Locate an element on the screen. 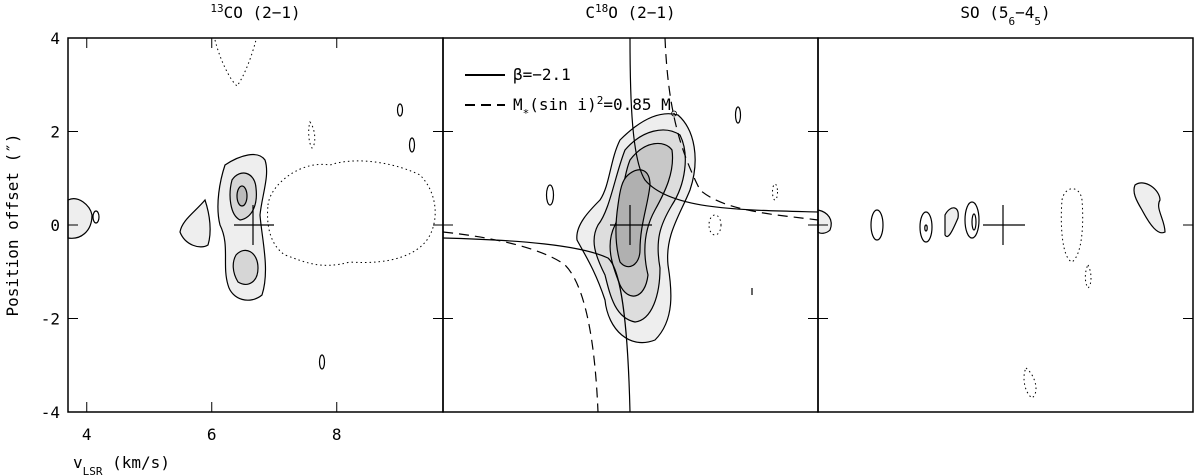 The width and height of the screenshot is (1200, 476). panel-title: C18O (2−1) is located at coordinates (630, 12).